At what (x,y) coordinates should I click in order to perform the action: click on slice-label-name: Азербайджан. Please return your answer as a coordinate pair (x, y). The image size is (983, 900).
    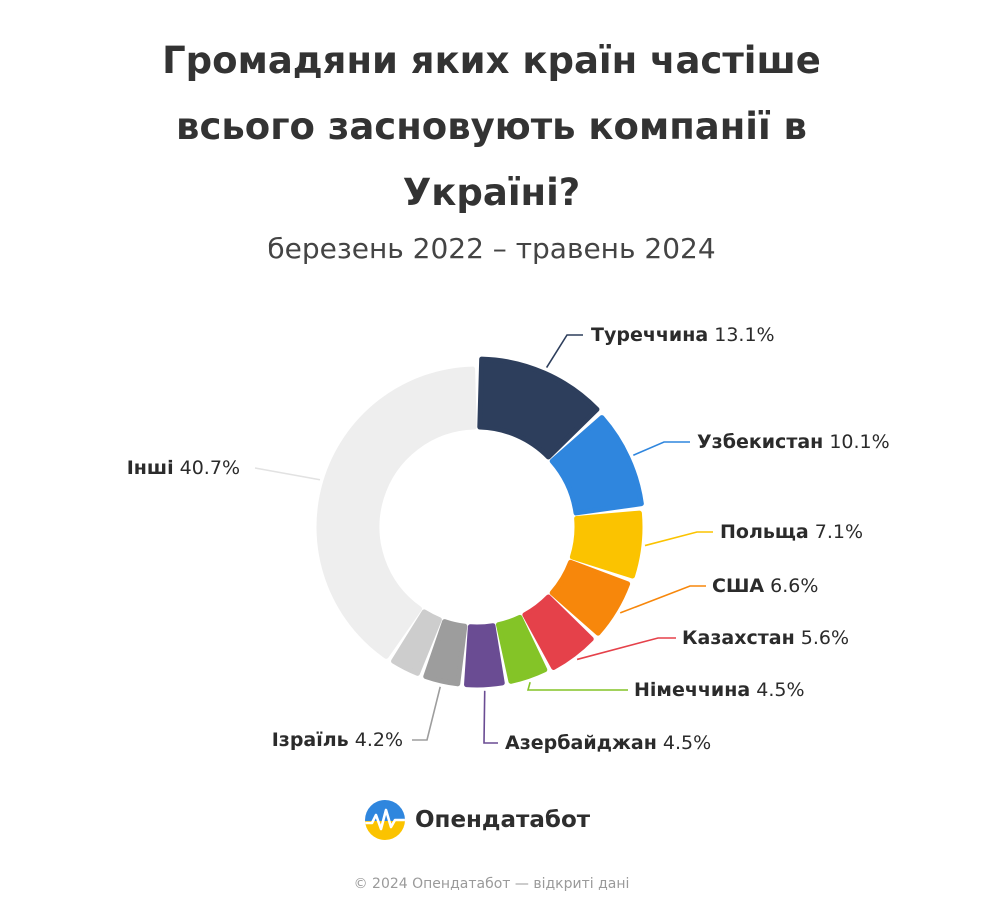
    Looking at the image, I should click on (581, 743).